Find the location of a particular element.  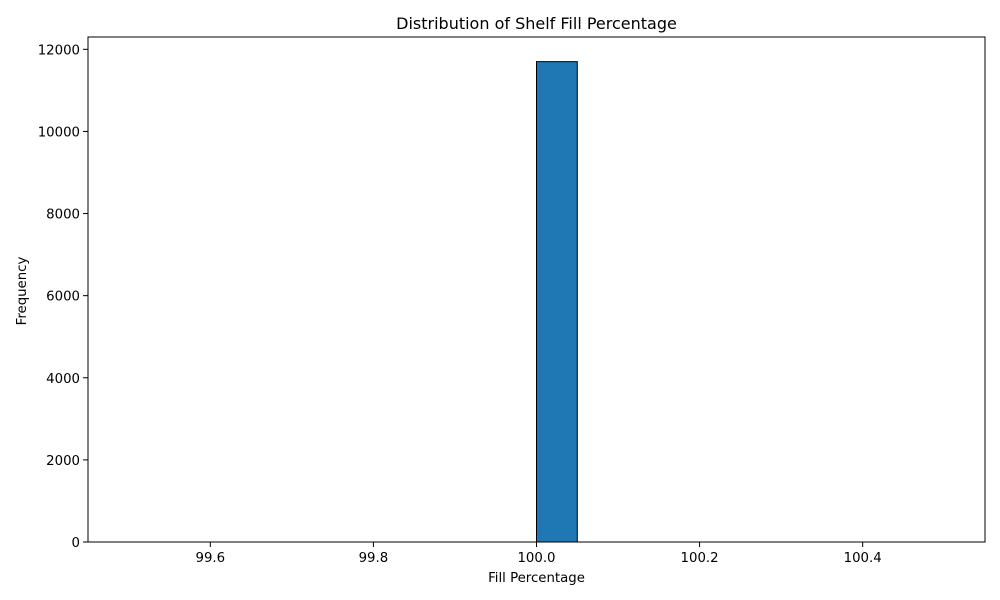

chart-title: Distribution of Shelf Fill Percentage is located at coordinates (536, 23).